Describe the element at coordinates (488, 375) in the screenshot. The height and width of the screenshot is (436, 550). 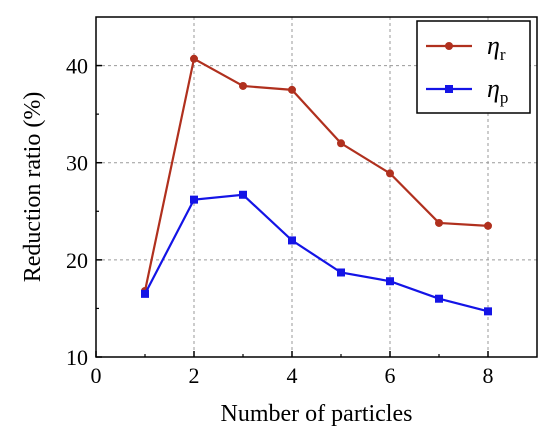
I see `x-tick-label: 8` at that location.